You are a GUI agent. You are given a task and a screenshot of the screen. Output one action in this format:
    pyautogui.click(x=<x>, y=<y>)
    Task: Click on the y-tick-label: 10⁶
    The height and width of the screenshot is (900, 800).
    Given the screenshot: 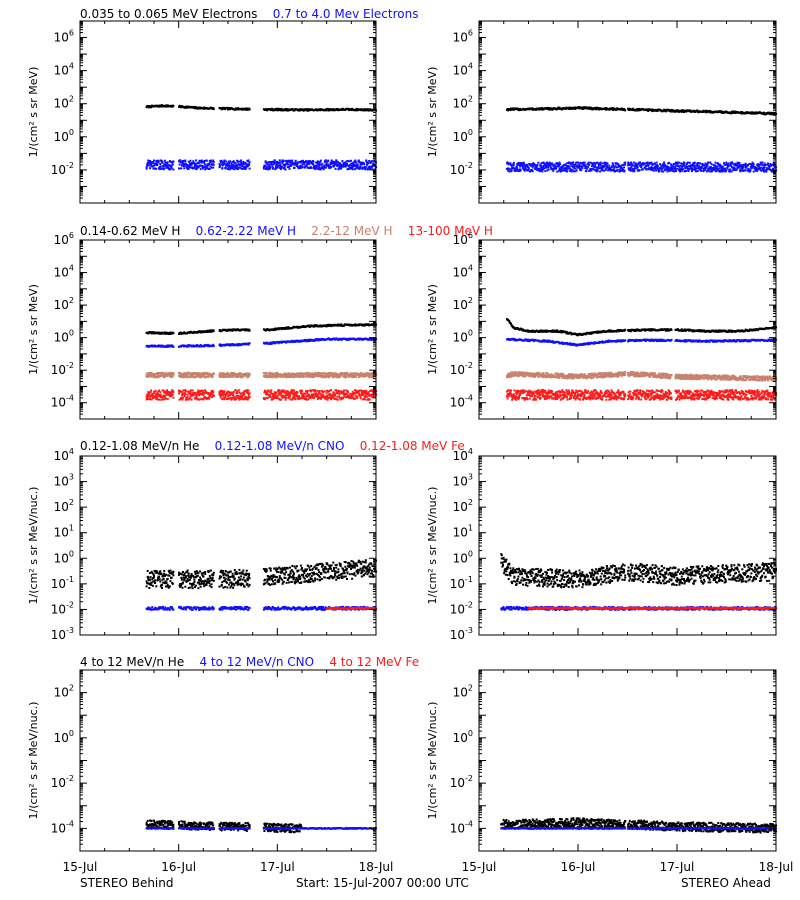 What is the action you would take?
    pyautogui.click(x=64, y=37)
    